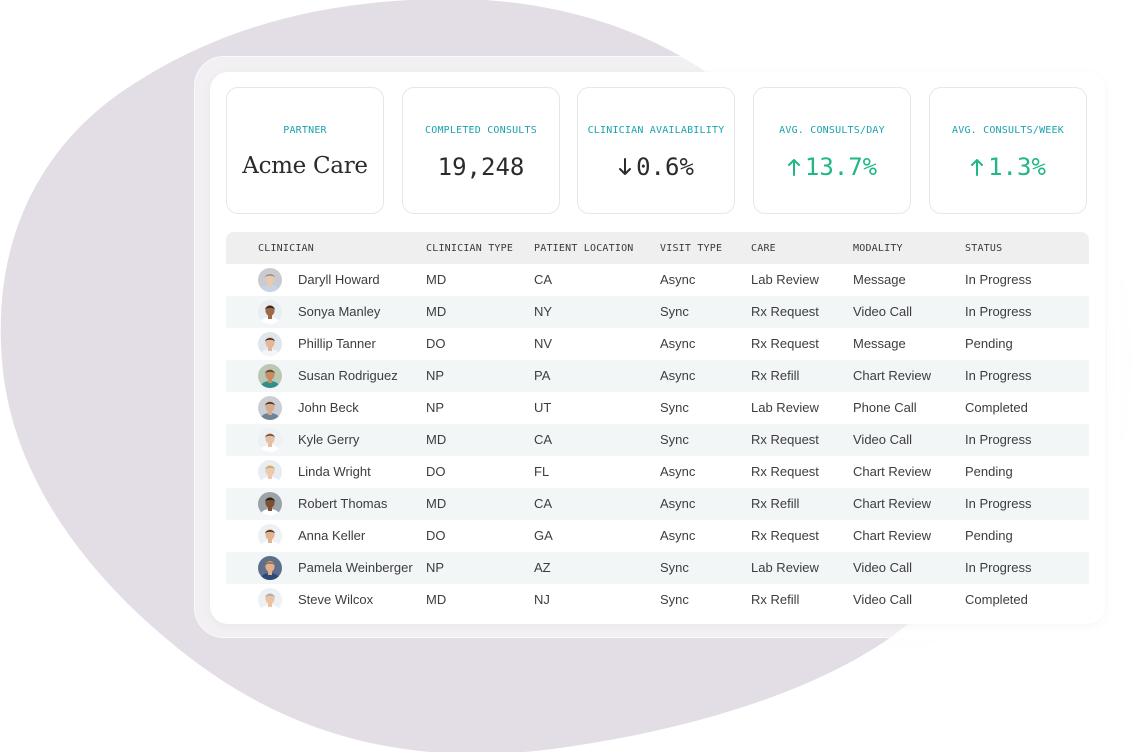 The height and width of the screenshot is (752, 1144). What do you see at coordinates (470, 248) in the screenshot?
I see `column-header-clinician-type: CLINICIAN TYPE` at bounding box center [470, 248].